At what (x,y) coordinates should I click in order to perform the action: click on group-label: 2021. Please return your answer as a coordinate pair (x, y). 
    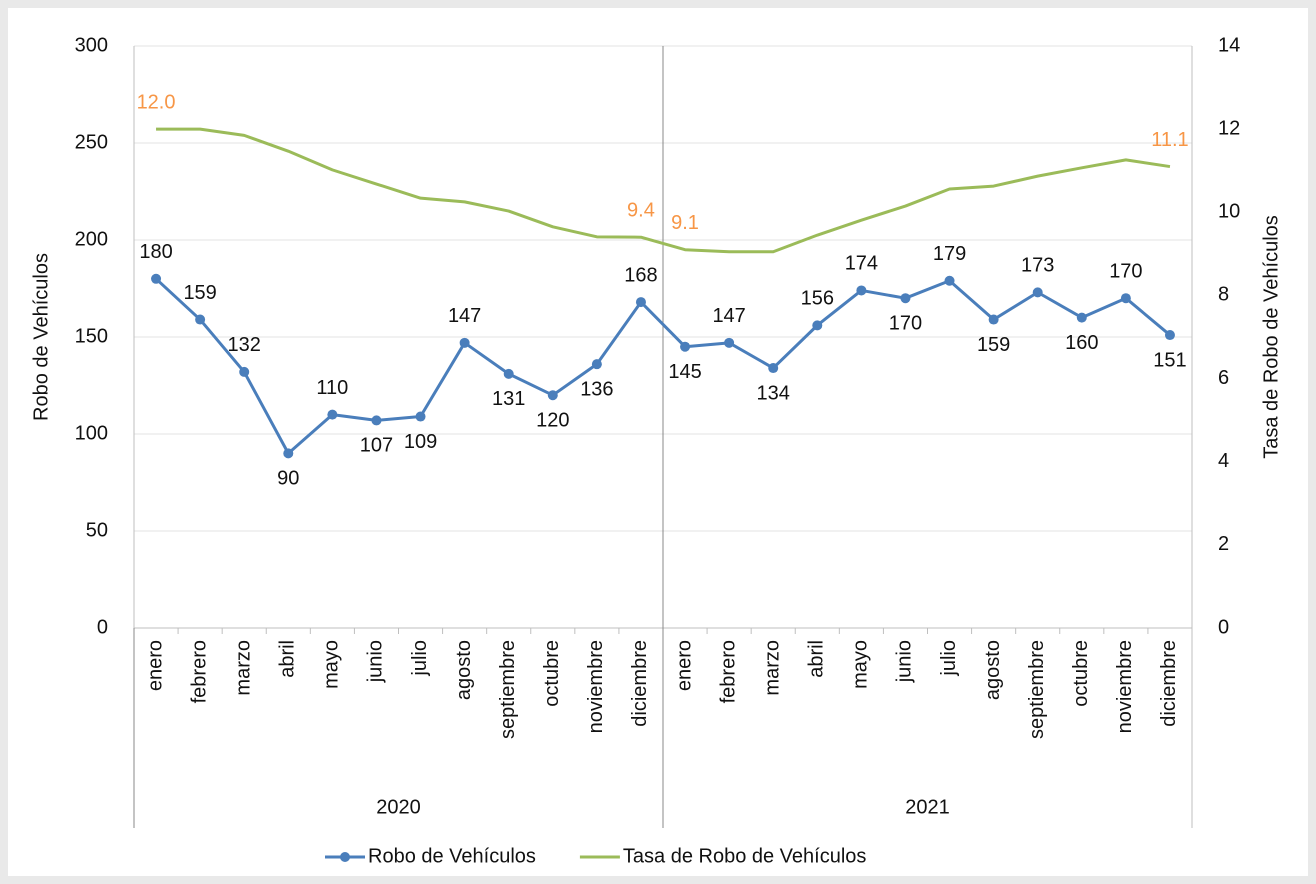
    Looking at the image, I should click on (927, 807).